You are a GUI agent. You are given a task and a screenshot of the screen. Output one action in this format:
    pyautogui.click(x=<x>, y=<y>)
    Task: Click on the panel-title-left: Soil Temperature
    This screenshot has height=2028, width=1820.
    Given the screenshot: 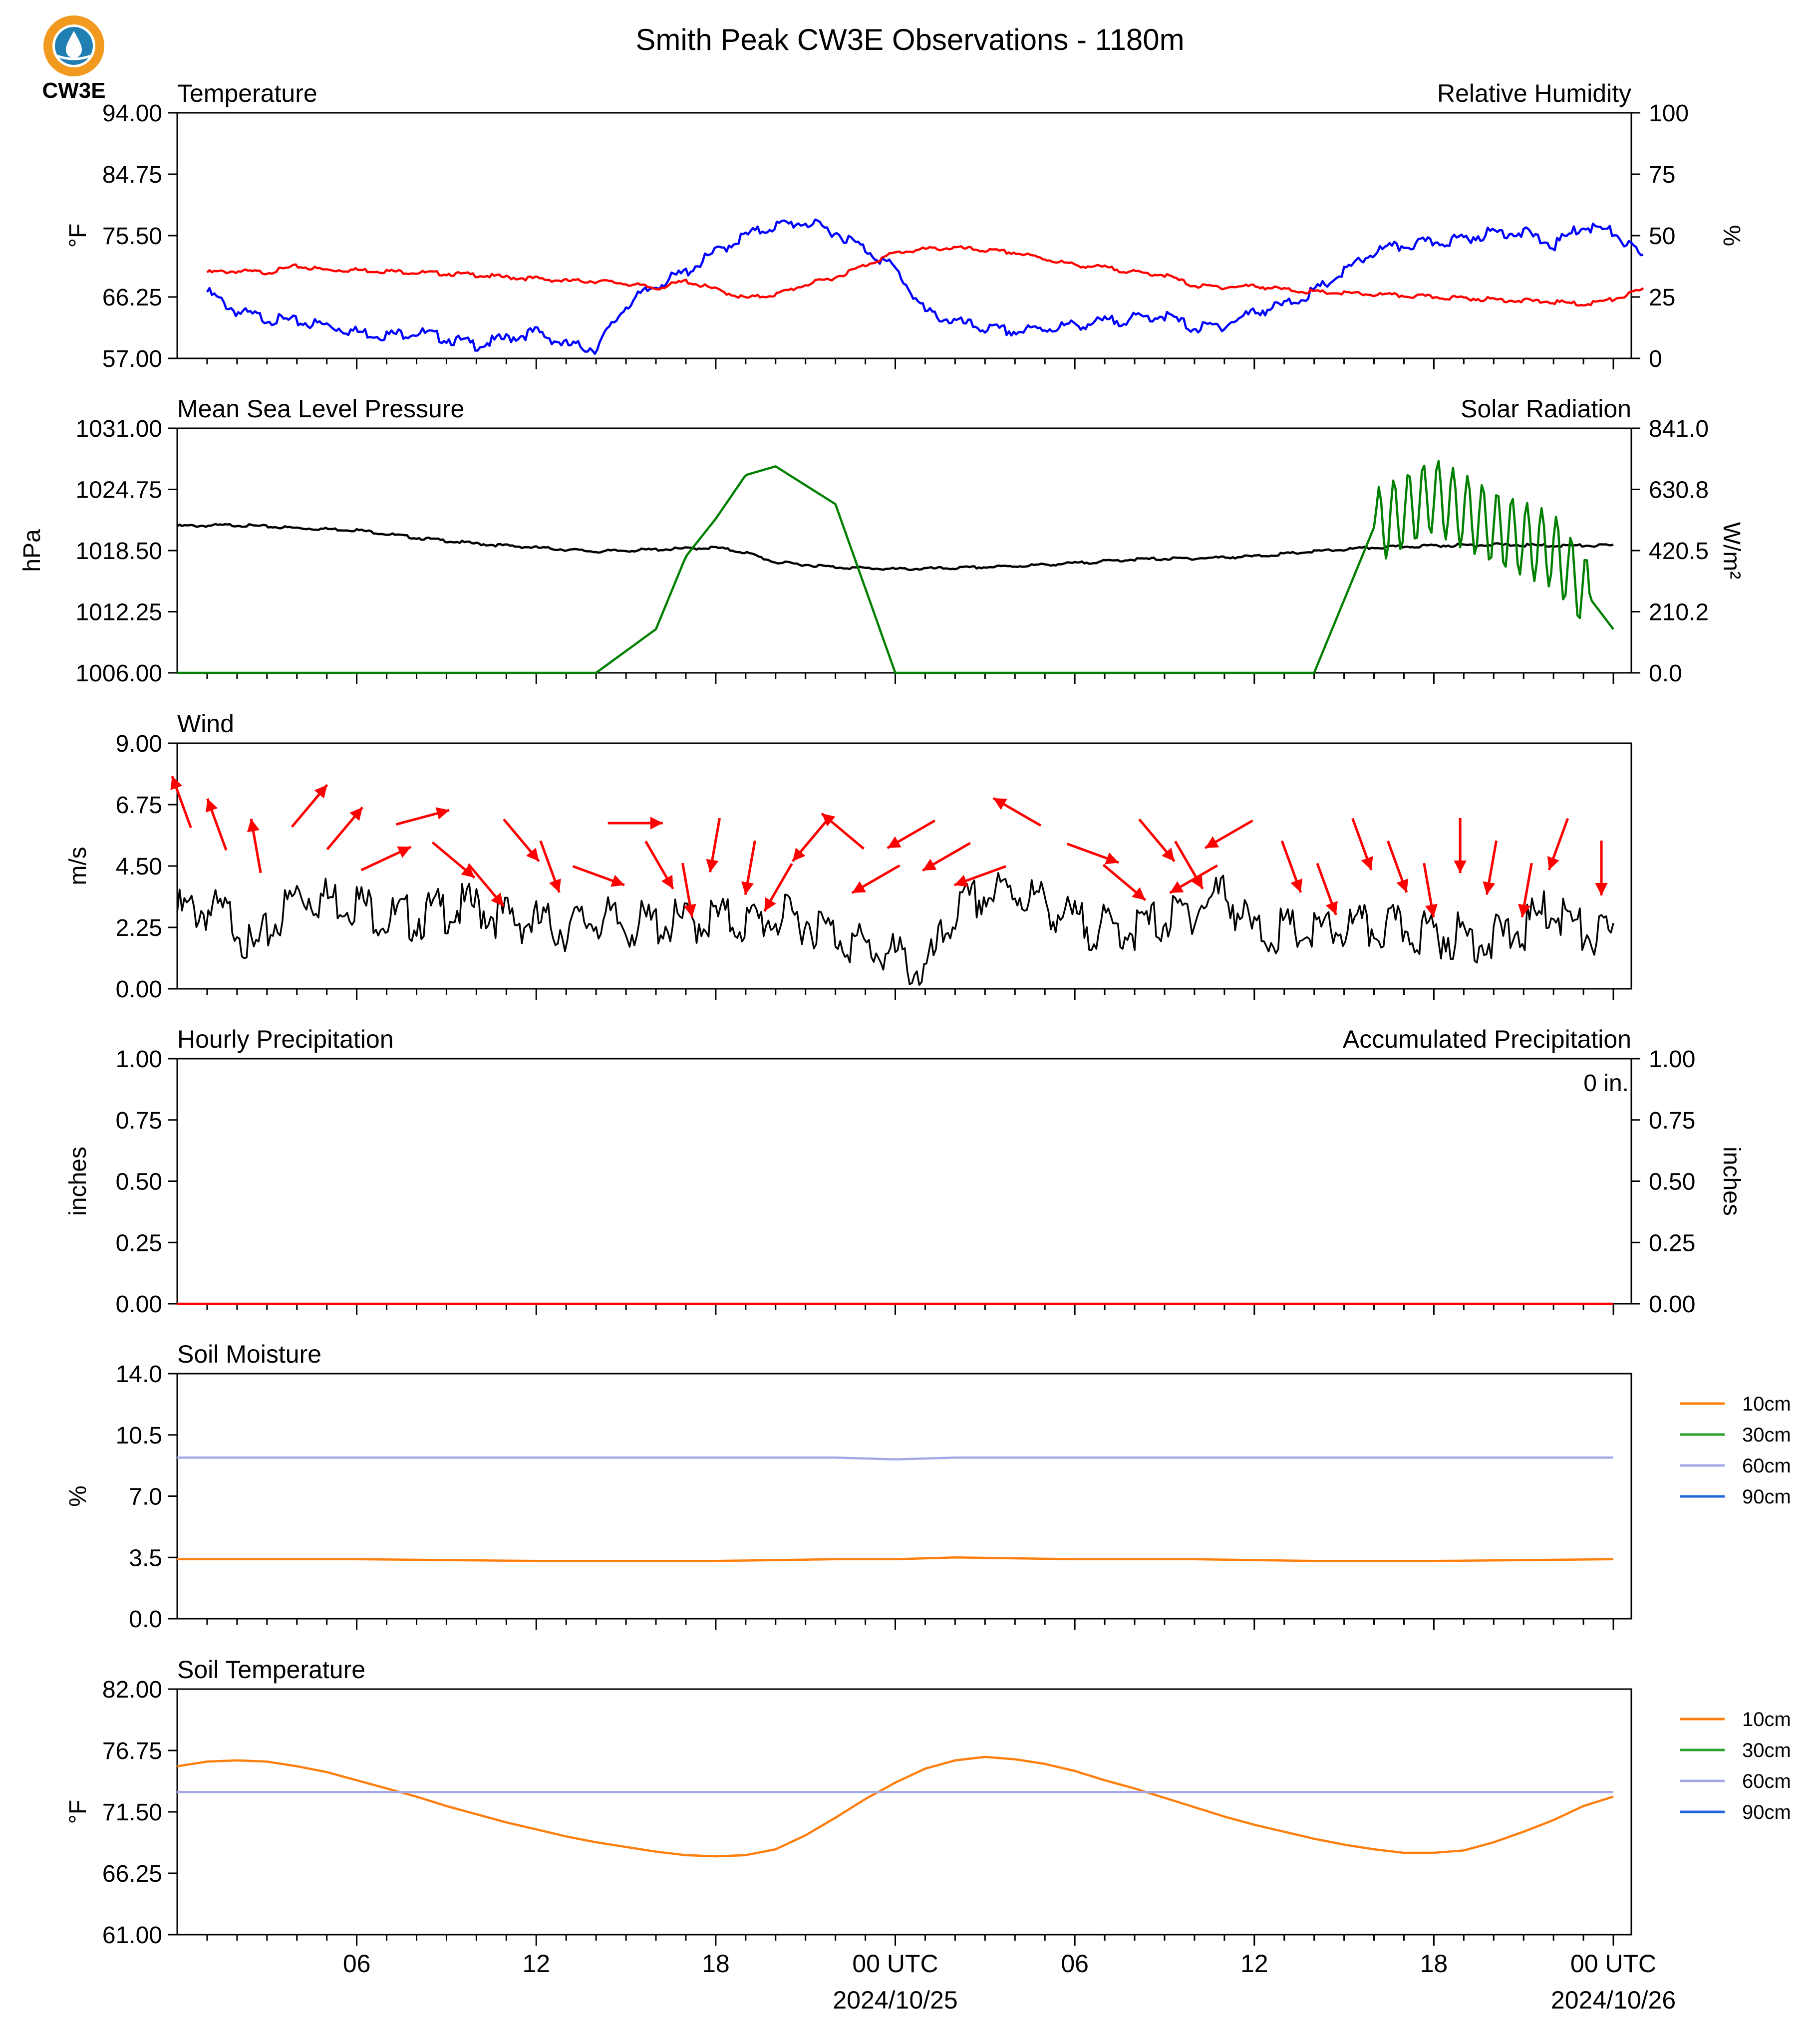 What is the action you would take?
    pyautogui.click(x=271, y=1670)
    